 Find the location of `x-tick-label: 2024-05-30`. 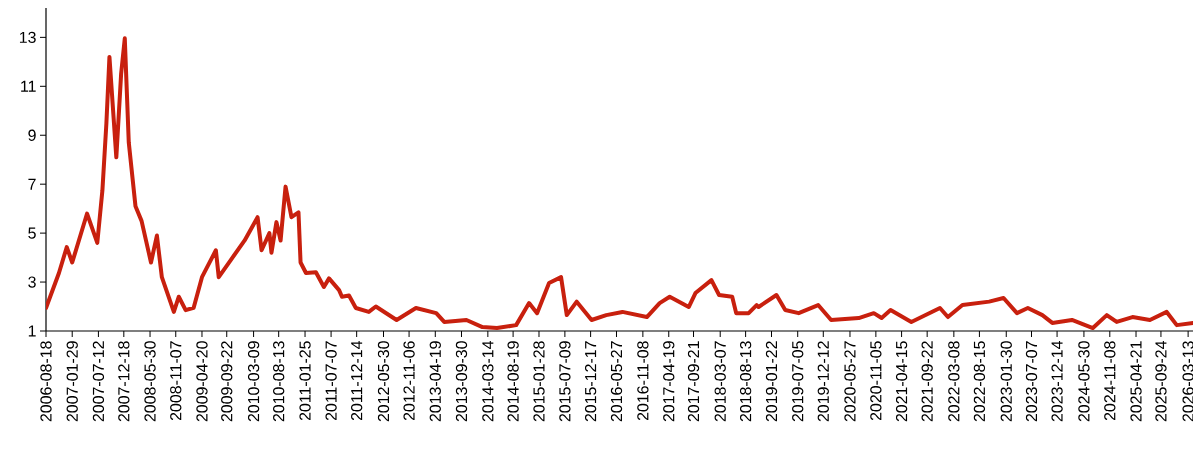

x-tick-label: 2024-05-30 is located at coordinates (1084, 381).